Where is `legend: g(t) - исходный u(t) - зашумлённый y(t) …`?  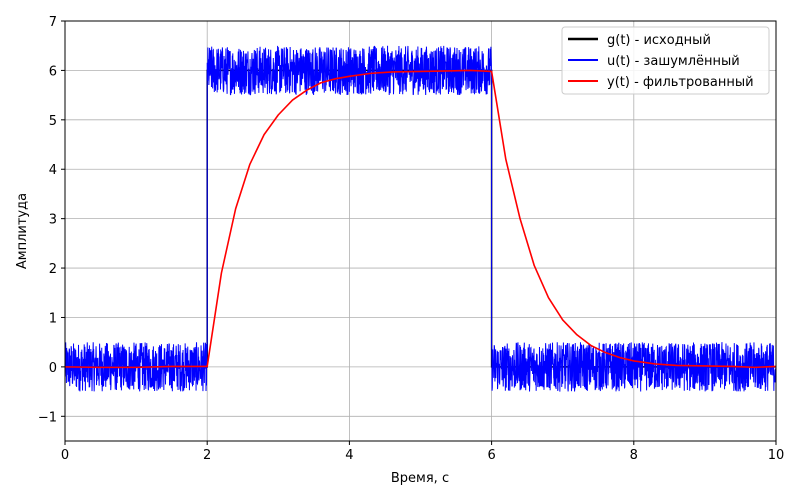
legend: g(t) - исходный u(t) - зашумлённый y(t) … is located at coordinates (665, 60).